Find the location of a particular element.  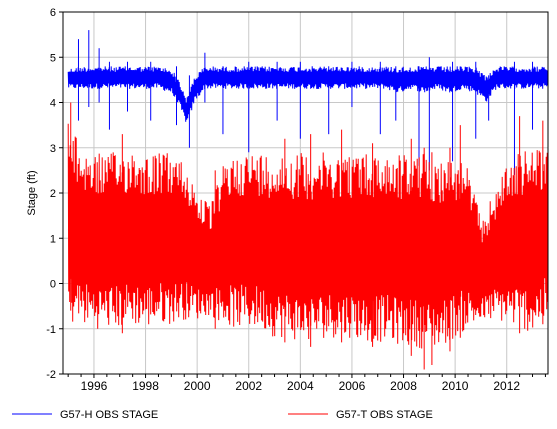

y-tick-label: 2 is located at coordinates (53, 194).